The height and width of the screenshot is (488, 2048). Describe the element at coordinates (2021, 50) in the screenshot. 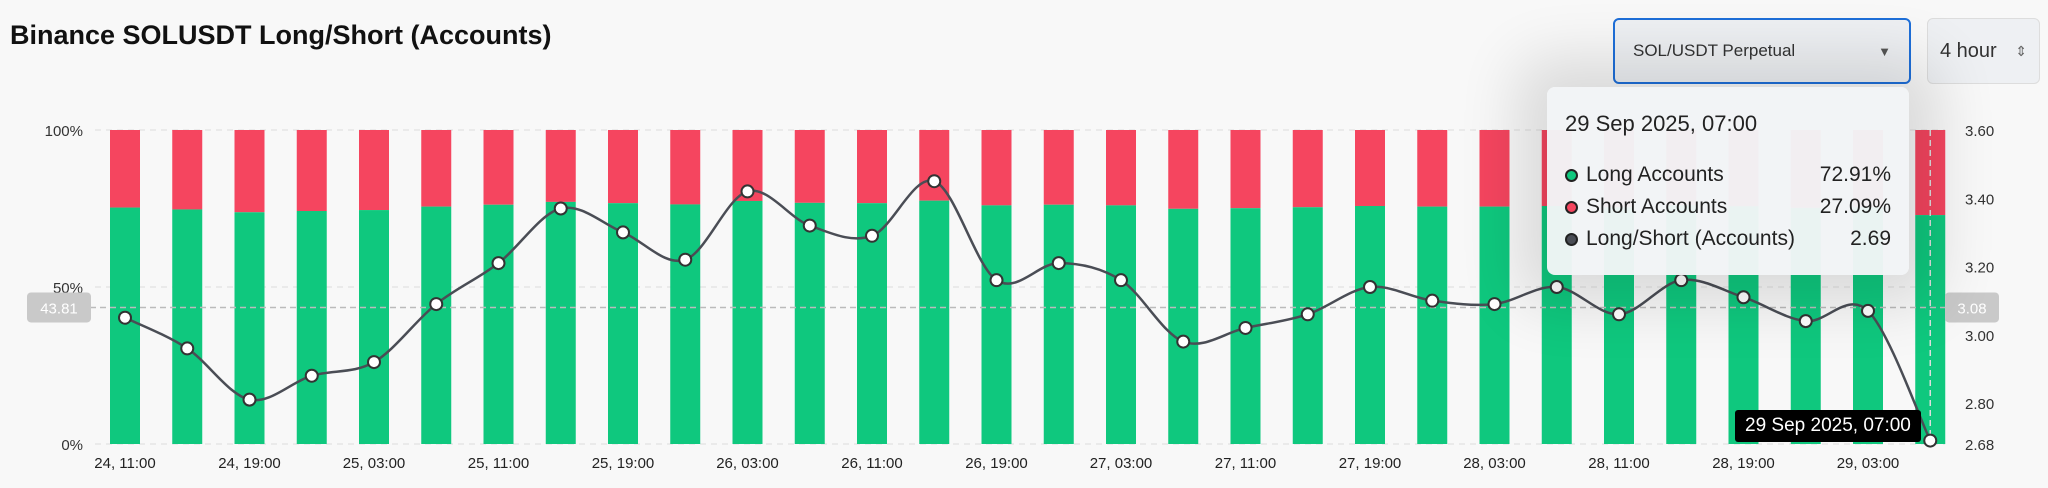

I see `up-down-chevron-icon: ⇕` at that location.